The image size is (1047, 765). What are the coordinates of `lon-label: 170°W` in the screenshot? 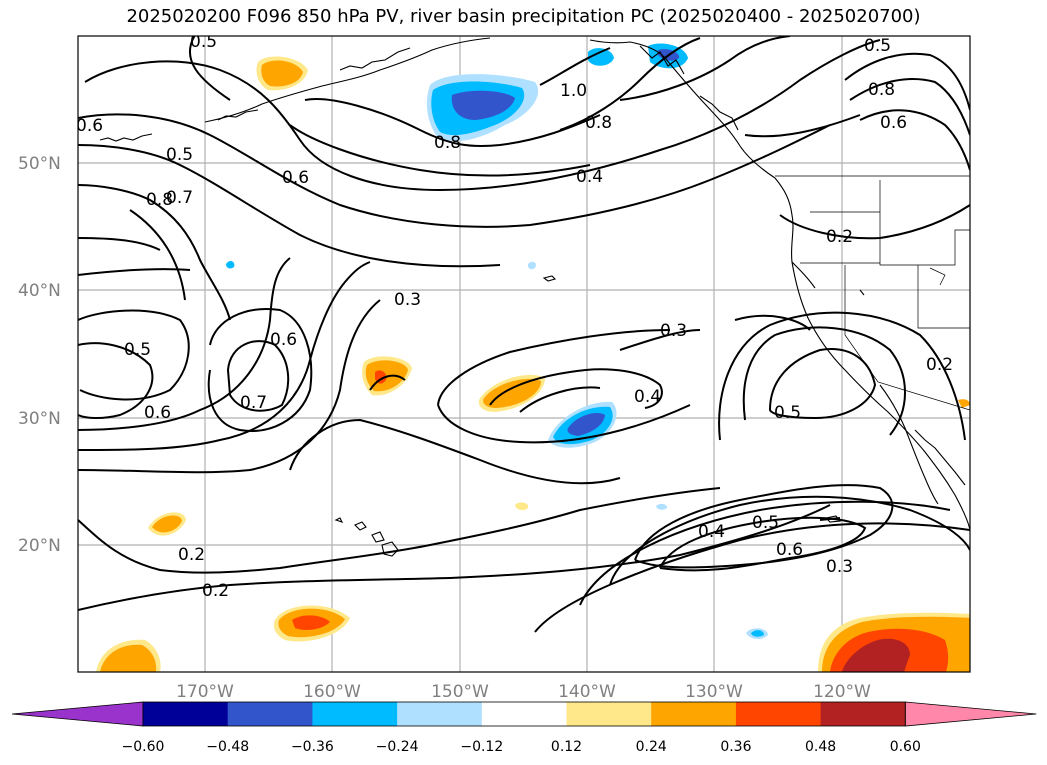 It's located at (205, 692).